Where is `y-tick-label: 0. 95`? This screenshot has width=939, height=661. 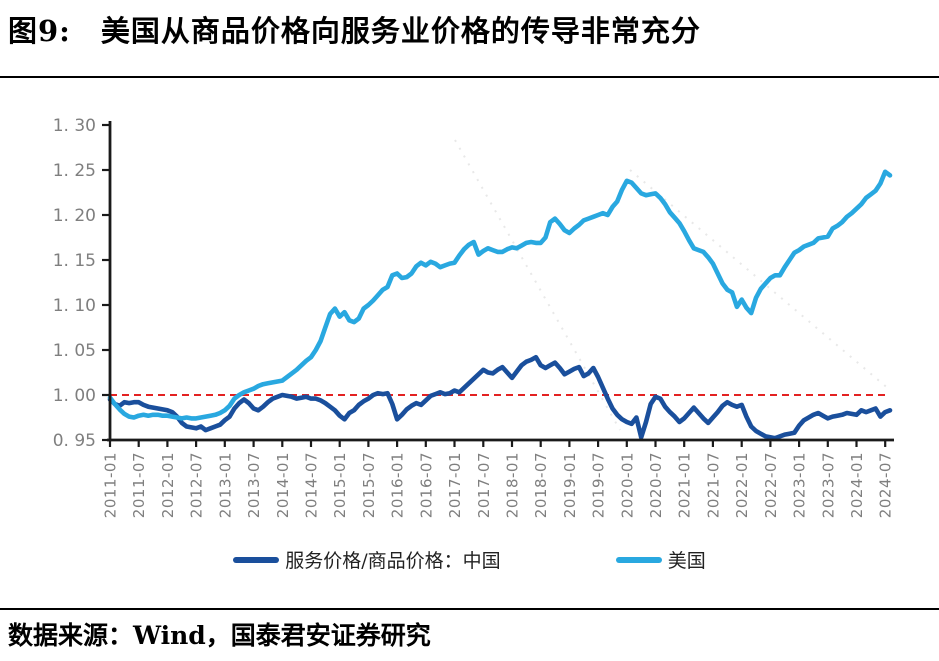
y-tick-label: 0. 95 is located at coordinates (74, 441).